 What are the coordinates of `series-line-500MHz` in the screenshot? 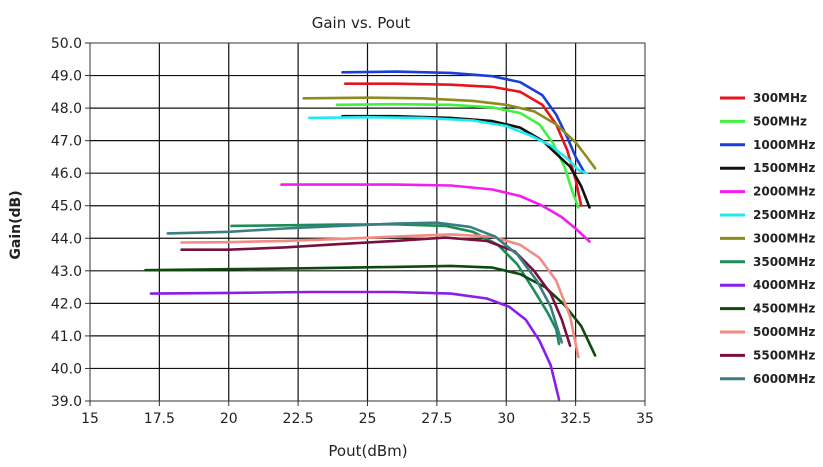 It's located at (457, 155).